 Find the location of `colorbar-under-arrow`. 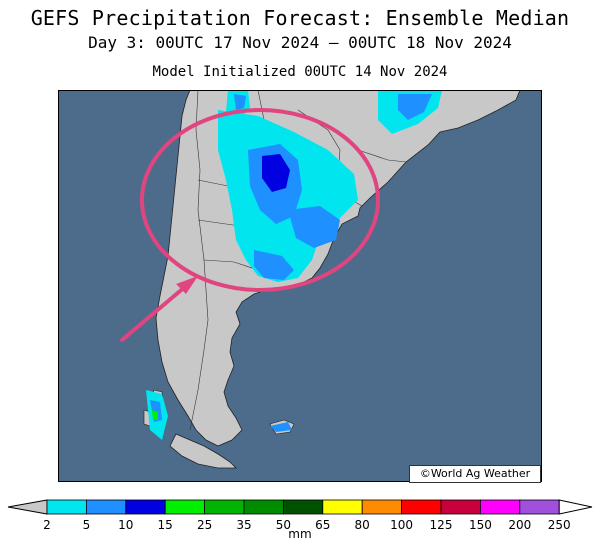

colorbar-under-arrow is located at coordinates (27, 507).